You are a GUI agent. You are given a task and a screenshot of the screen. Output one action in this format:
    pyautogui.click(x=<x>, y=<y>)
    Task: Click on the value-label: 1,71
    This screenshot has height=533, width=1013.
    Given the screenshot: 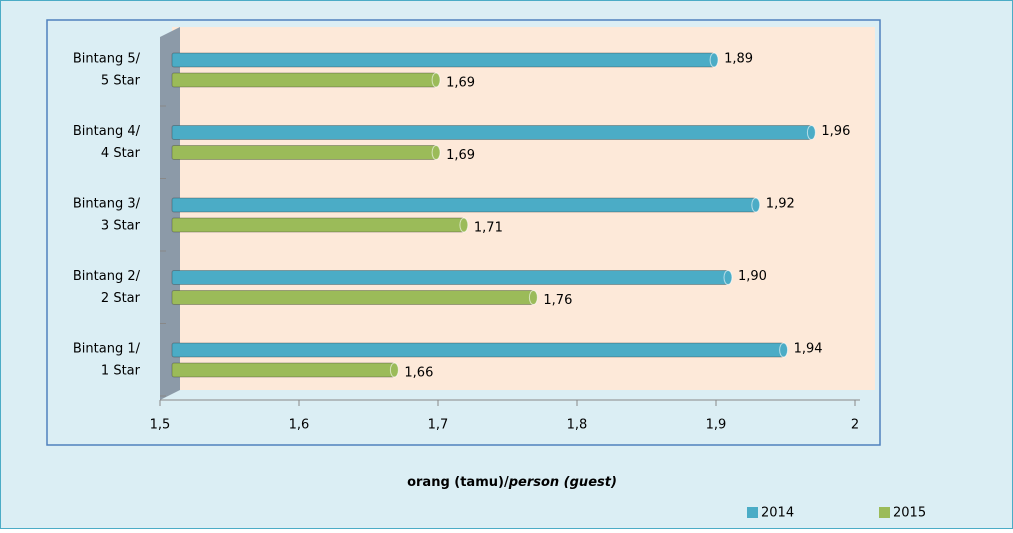 What is the action you would take?
    pyautogui.click(x=488, y=228)
    